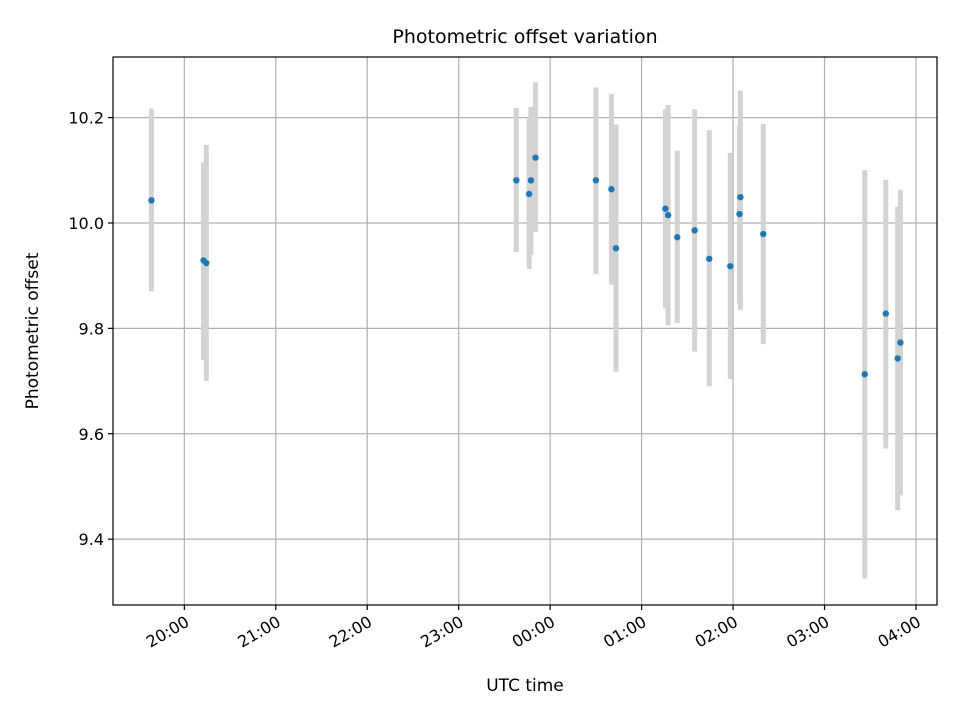 Image resolution: width=960 pixels, height=720 pixels. I want to click on y-tick-label: 9.6, so click(91, 434).